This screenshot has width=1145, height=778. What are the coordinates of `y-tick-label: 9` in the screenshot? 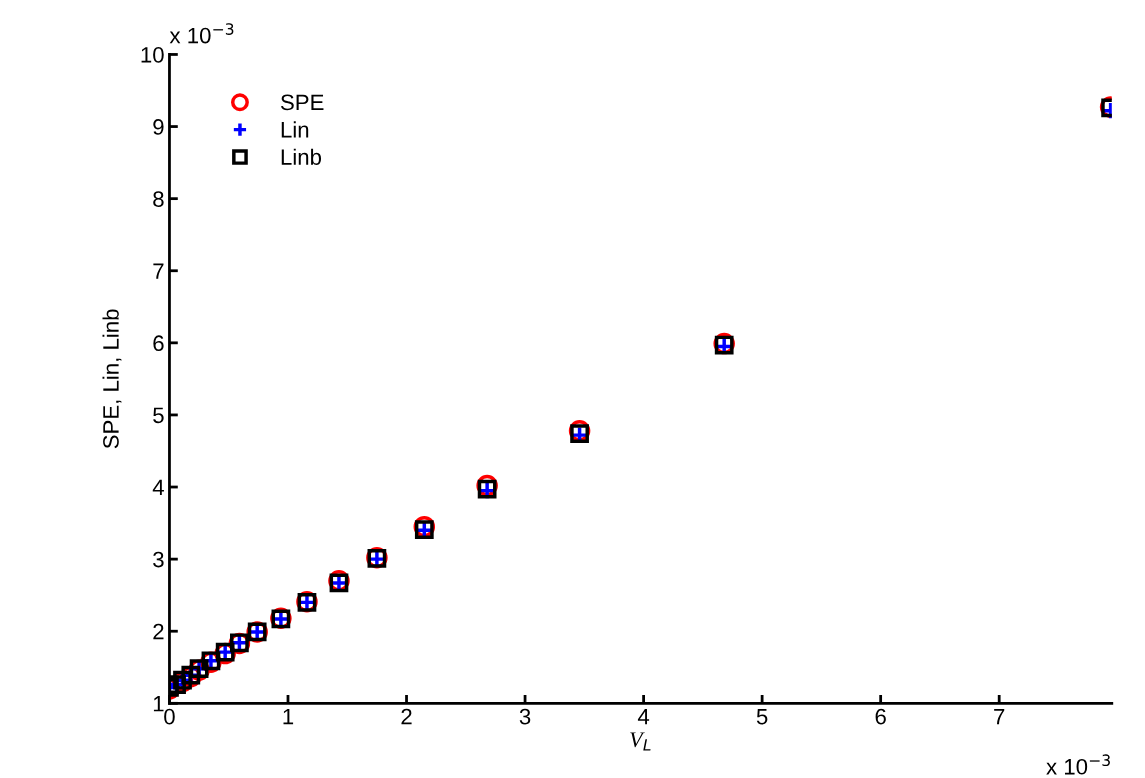 It's located at (158, 127).